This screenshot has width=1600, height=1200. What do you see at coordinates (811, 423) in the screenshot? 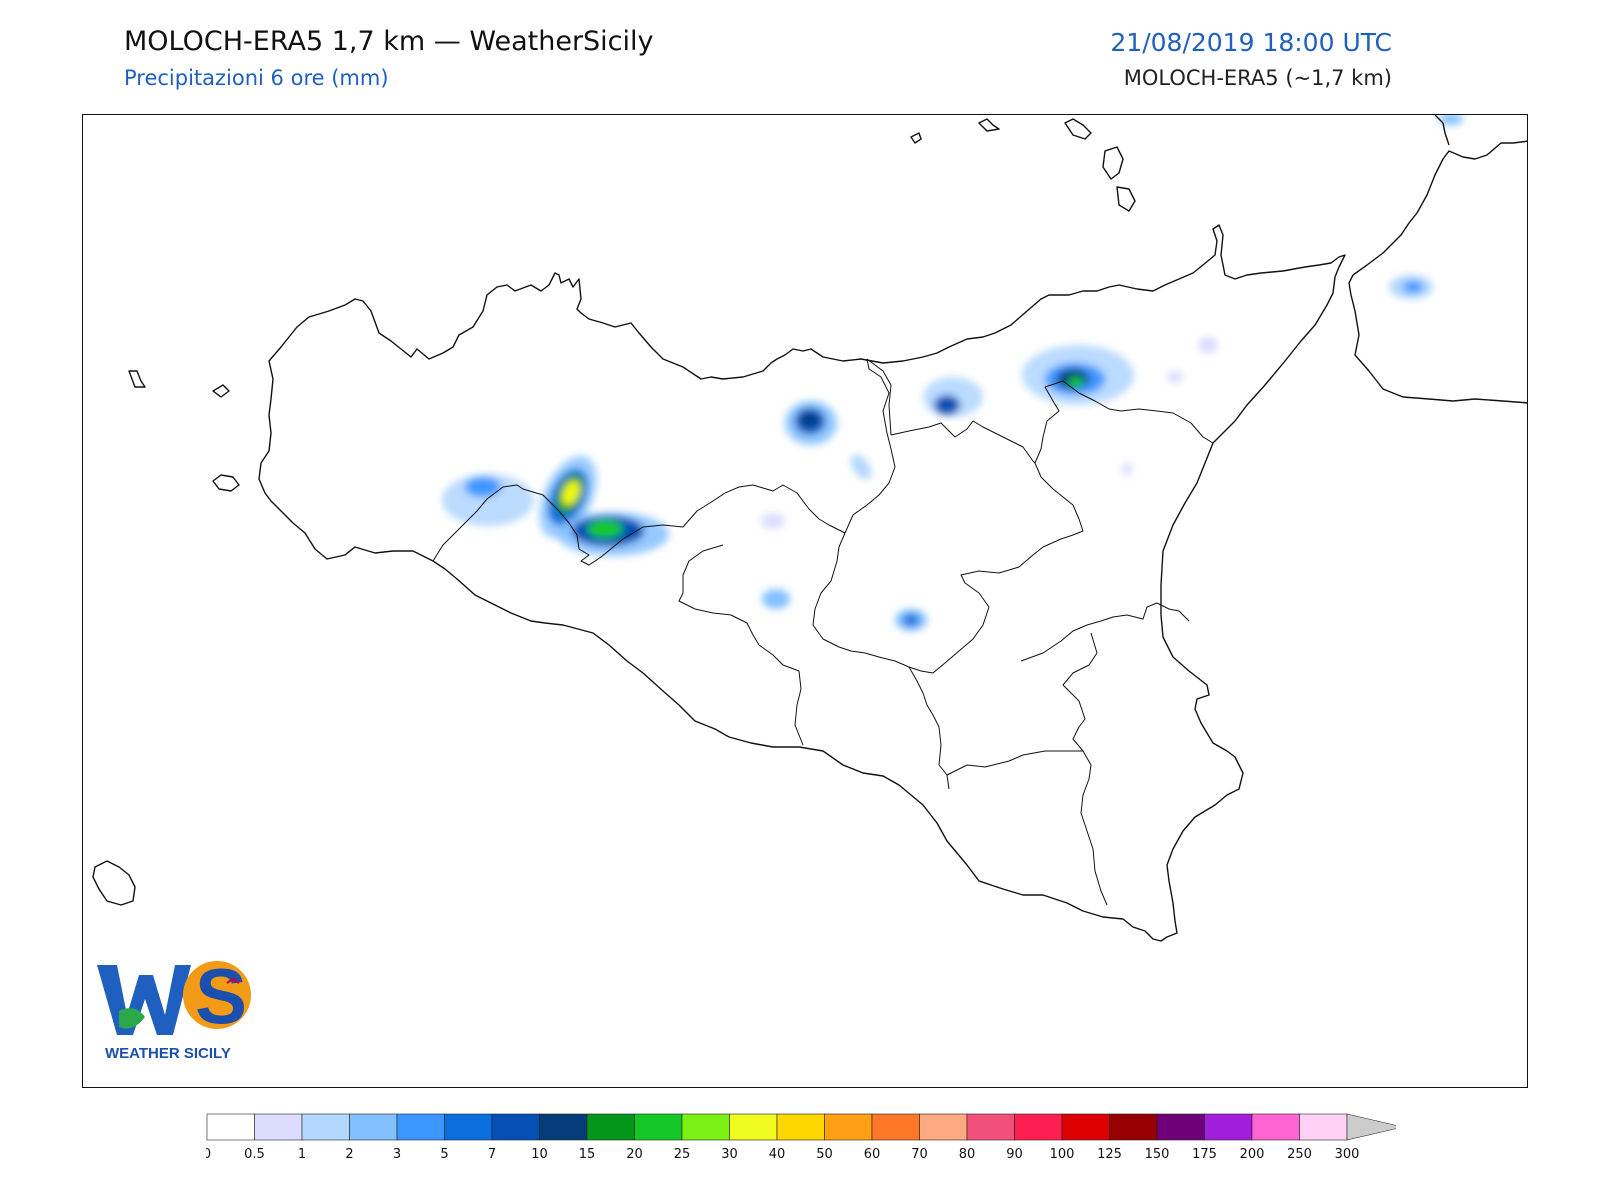
I see `cell-enna-north` at bounding box center [811, 423].